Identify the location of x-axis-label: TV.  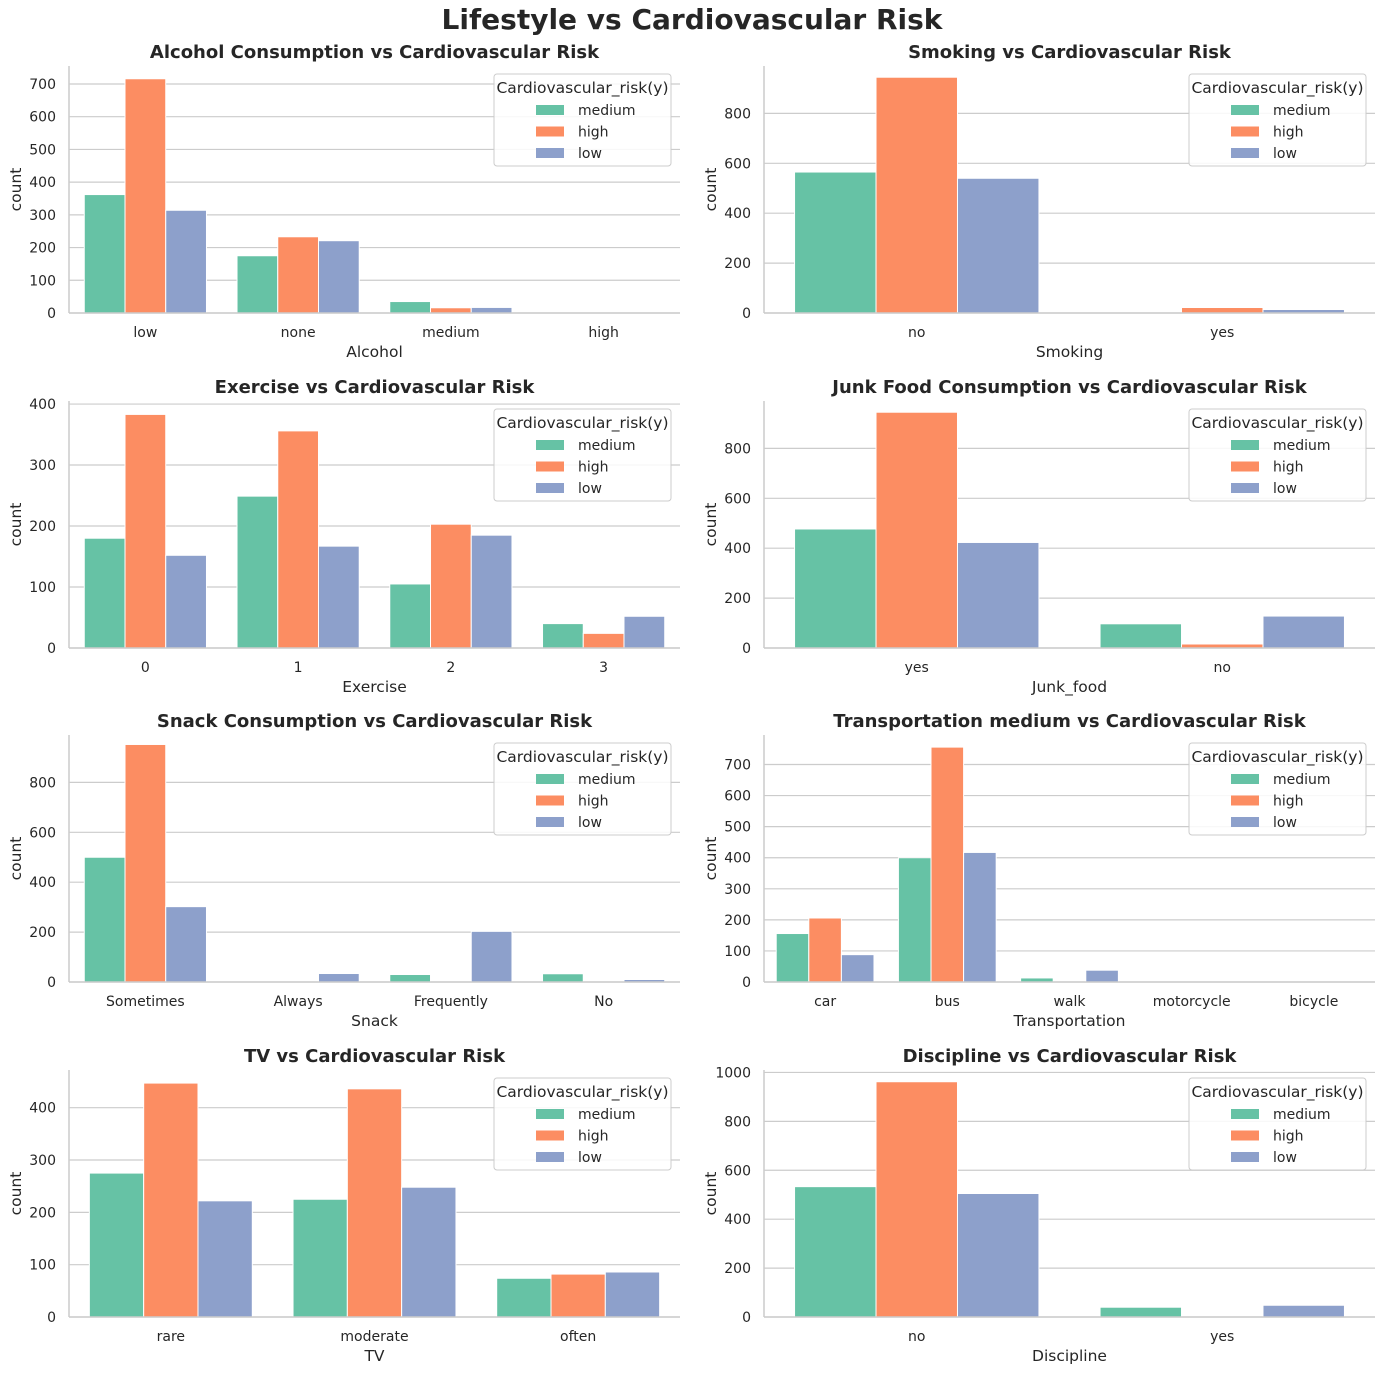
(373, 1356).